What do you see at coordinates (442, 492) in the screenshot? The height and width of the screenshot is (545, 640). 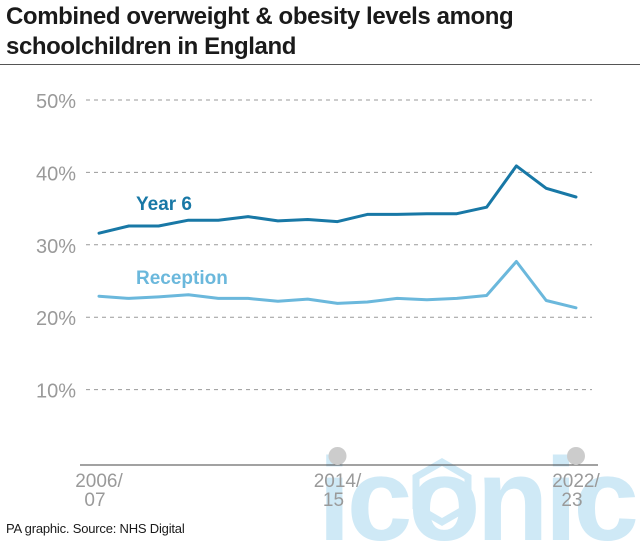 I see `watermark-hexagon` at bounding box center [442, 492].